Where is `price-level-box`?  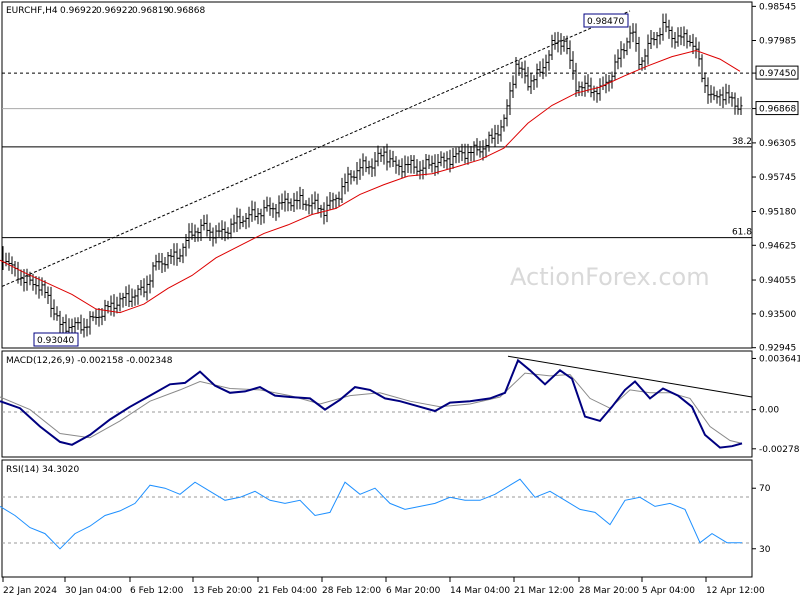
price-level-box is located at coordinates (777, 72).